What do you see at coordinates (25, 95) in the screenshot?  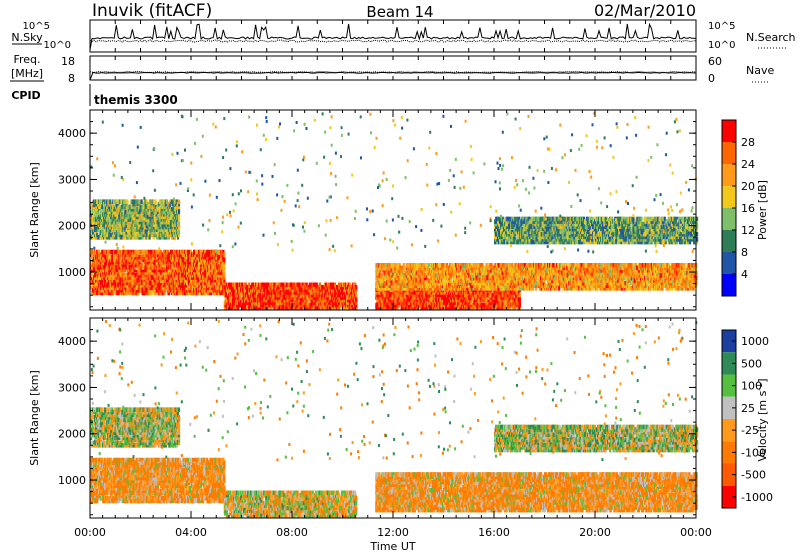 I see `cpid-label: CPID` at bounding box center [25, 95].